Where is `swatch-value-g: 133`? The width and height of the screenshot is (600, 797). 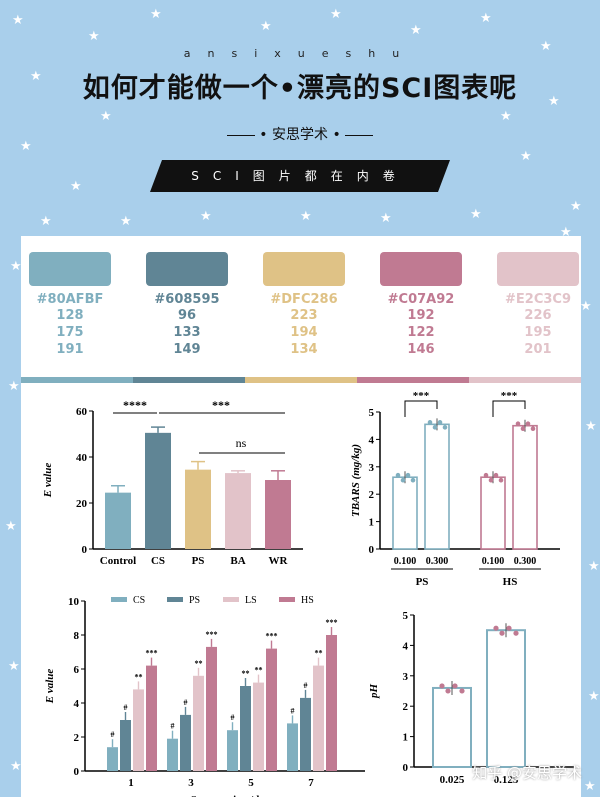
swatch-value-g: 133 is located at coordinates (187, 332).